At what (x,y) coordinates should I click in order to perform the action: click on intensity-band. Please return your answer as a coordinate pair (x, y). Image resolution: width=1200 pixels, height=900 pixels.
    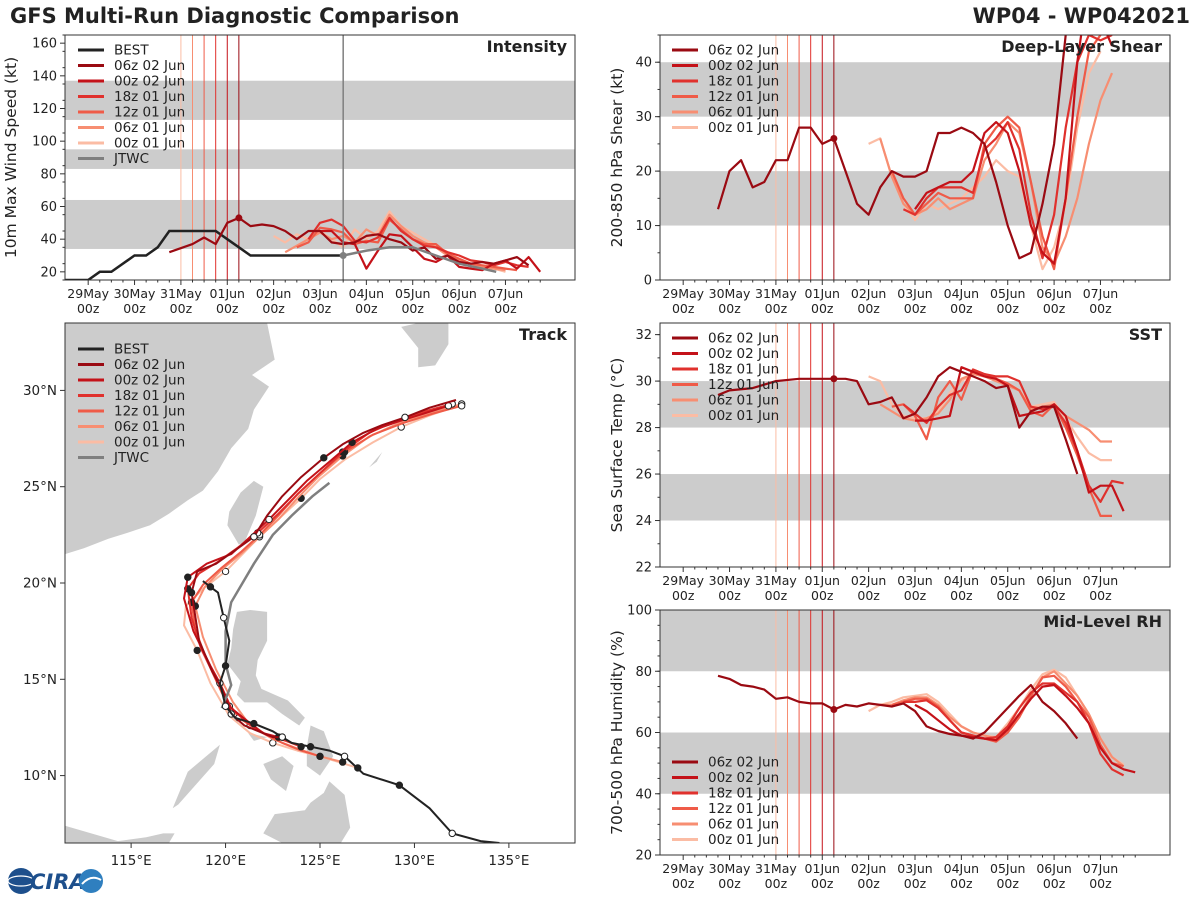
    Looking at the image, I should click on (320, 100).